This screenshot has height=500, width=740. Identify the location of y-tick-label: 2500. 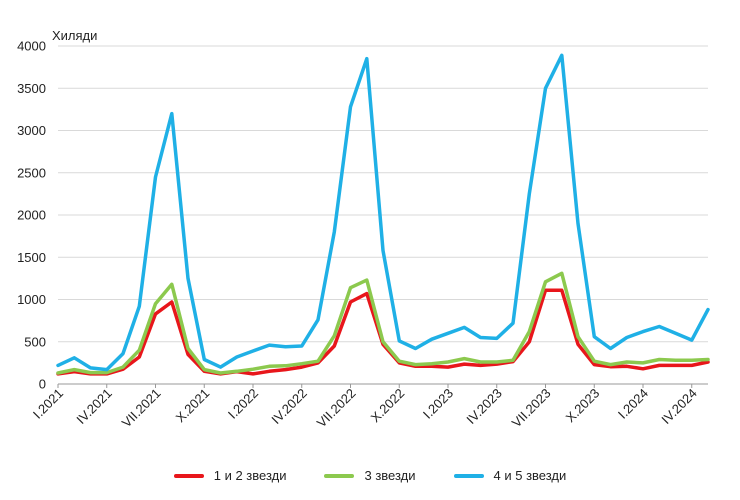
(31, 172).